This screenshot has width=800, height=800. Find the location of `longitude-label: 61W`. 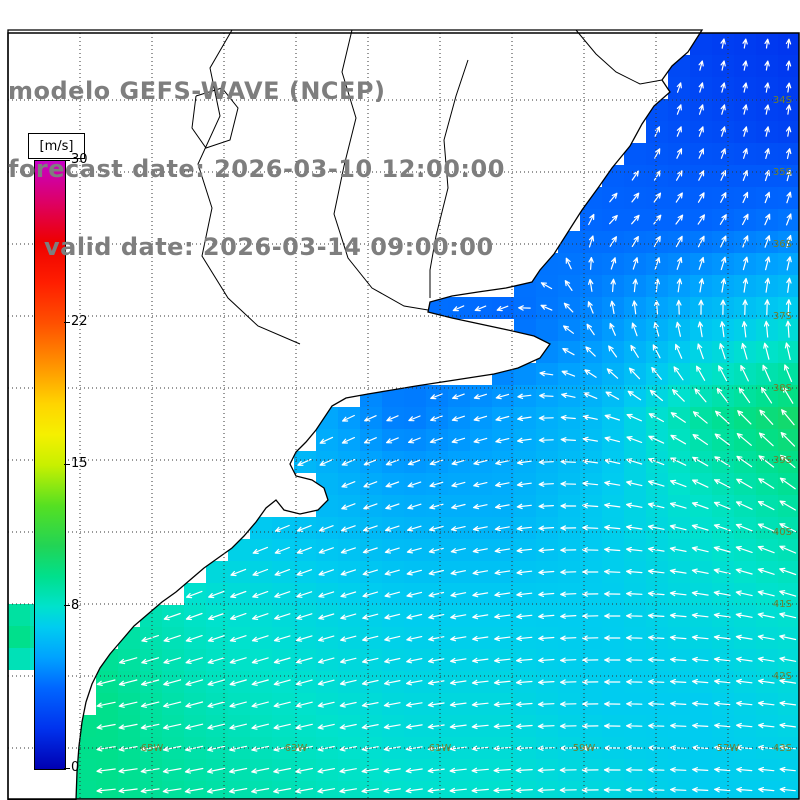

longitude-label: 61W is located at coordinates (440, 748).